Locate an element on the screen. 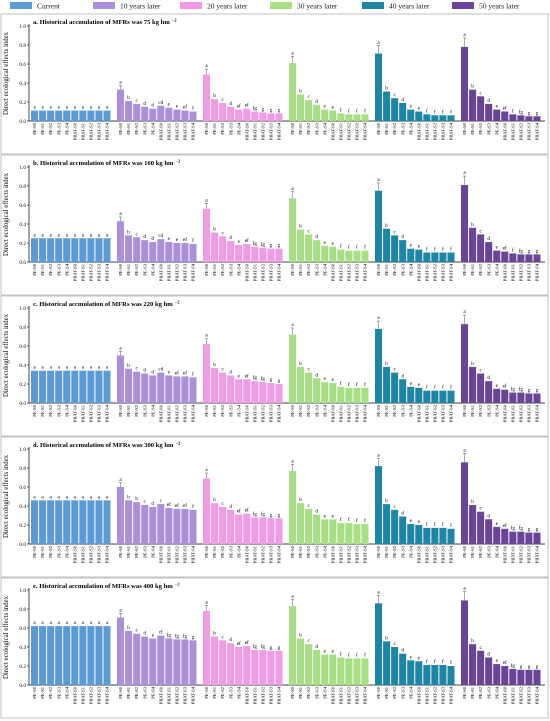 The width and height of the screenshot is (550, 721). legend-label: 40 years later is located at coordinates (409, 6).